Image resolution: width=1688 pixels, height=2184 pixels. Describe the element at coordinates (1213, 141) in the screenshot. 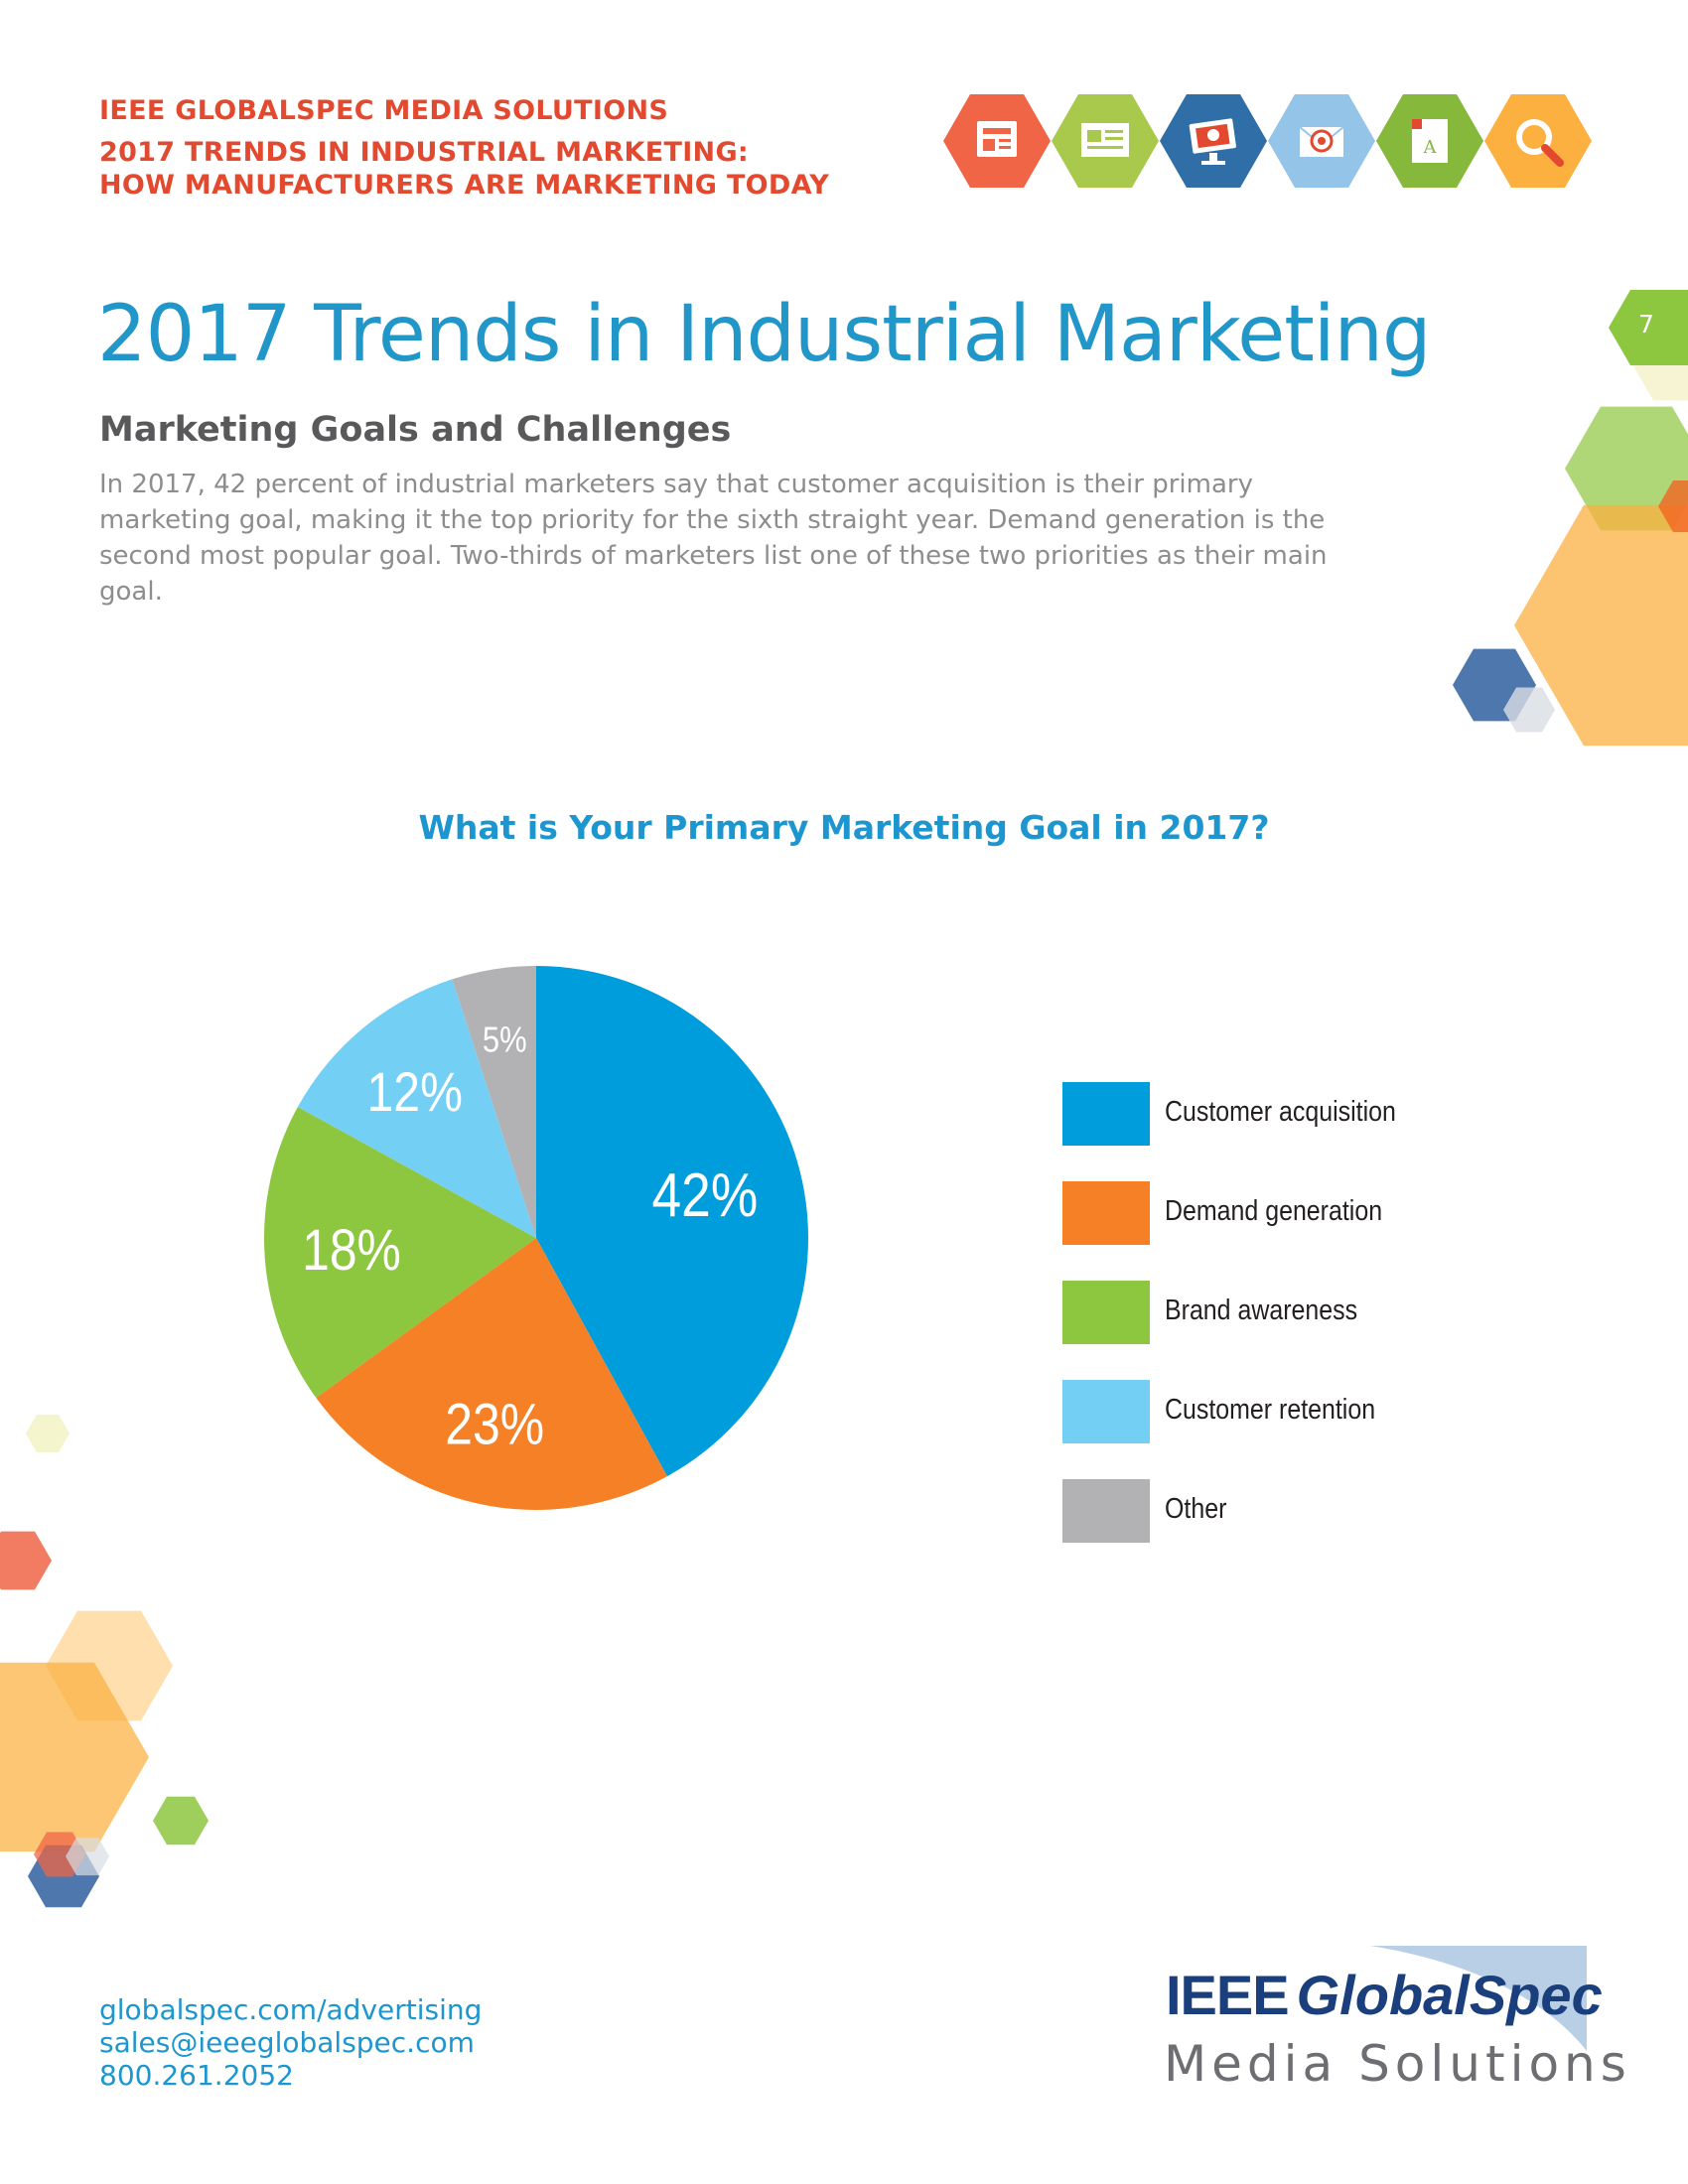

I see `monitor-icon` at that location.